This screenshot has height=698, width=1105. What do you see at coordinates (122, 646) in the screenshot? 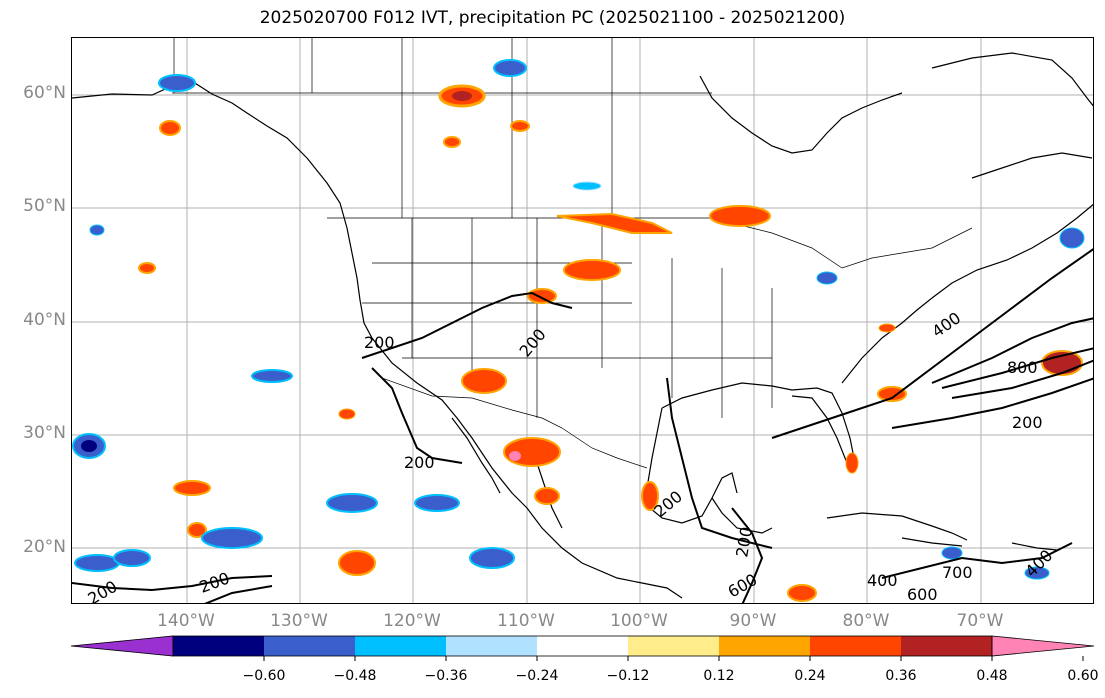
I see `colorbar-extend-low` at bounding box center [122, 646].